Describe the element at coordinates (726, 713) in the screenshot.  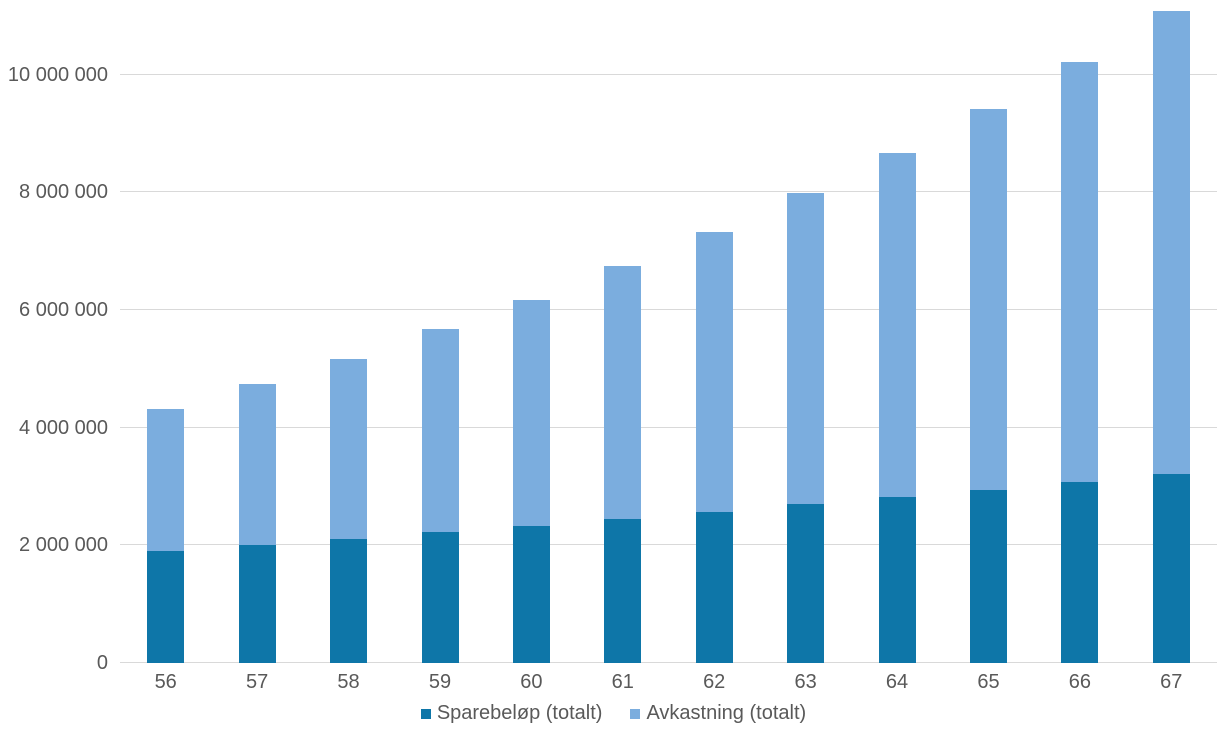
I see `legend-label: Avkastning (totalt)` at that location.